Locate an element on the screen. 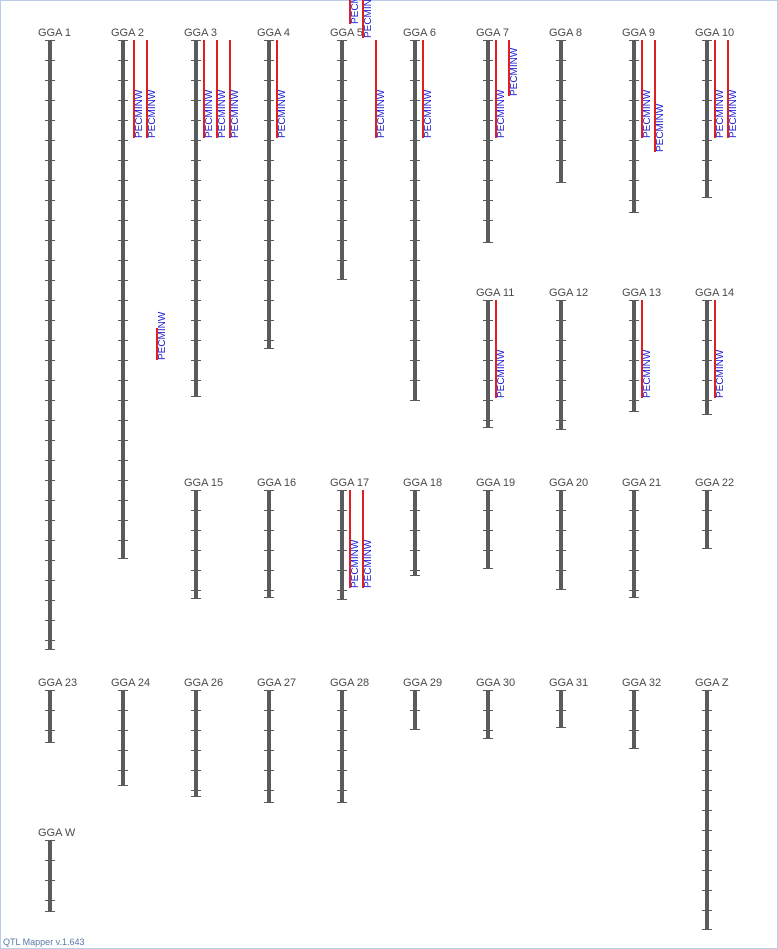 The width and height of the screenshot is (778, 949). gga-20-label: GGA 20 is located at coordinates (568, 483).